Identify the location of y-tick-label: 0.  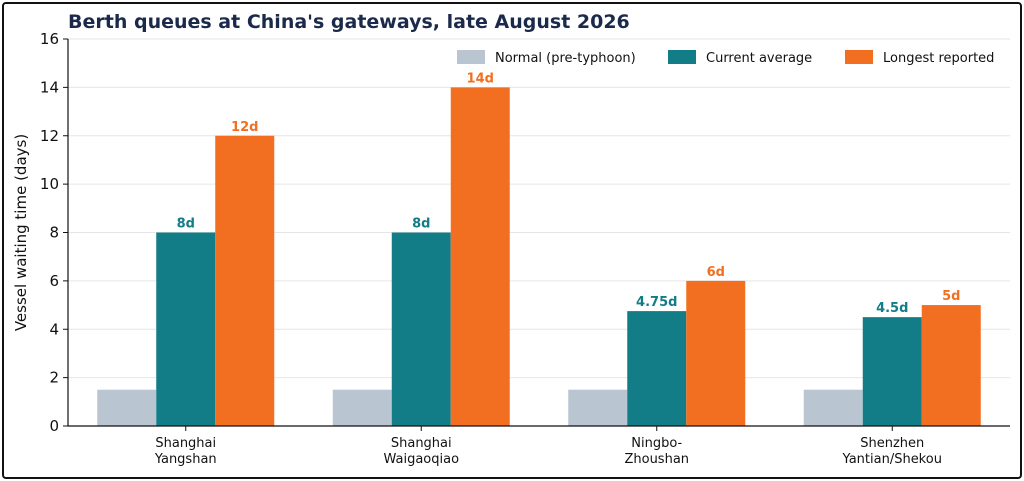
(54, 426).